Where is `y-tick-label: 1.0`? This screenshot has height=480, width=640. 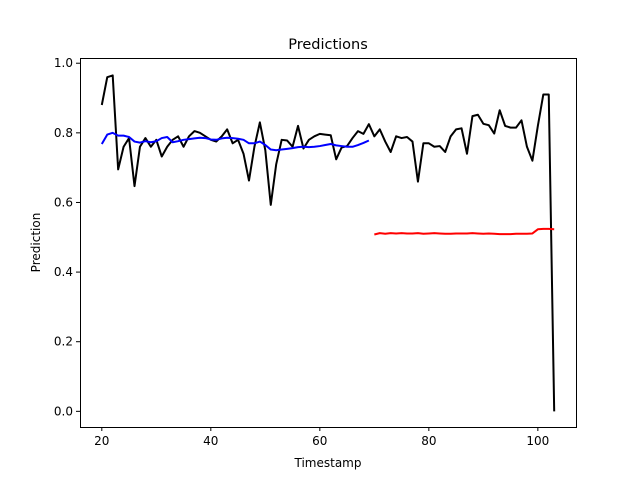 y-tick-label: 1.0 is located at coordinates (63, 63).